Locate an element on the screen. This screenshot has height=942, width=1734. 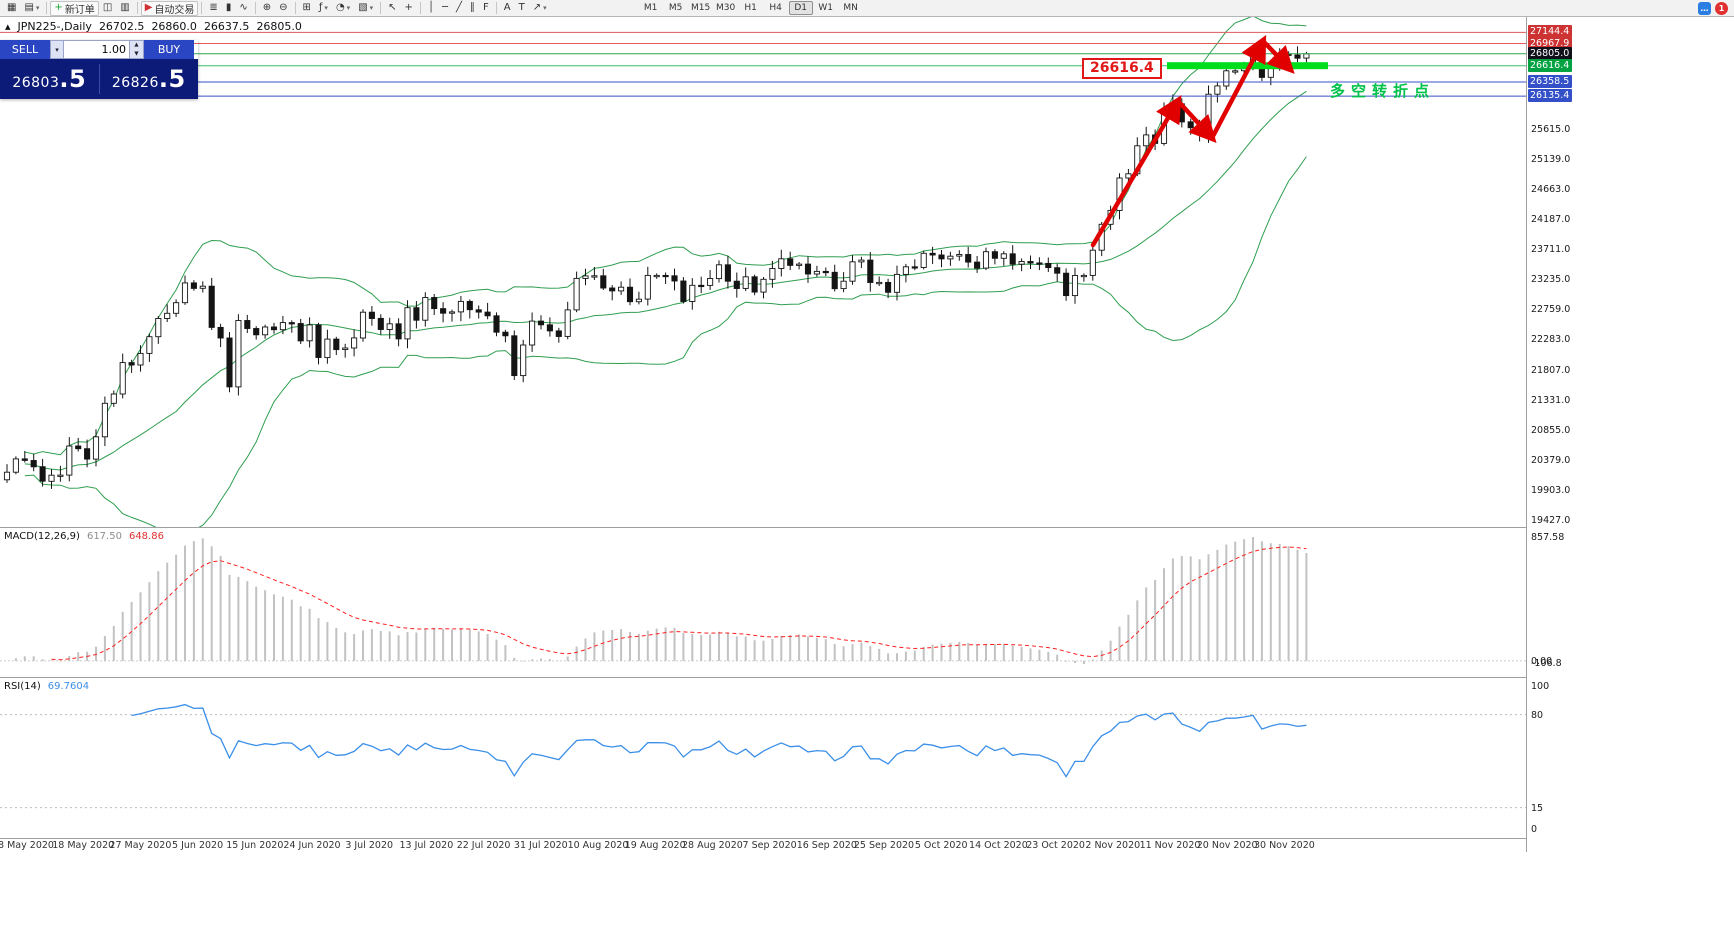
volume-up-icon: ▲ is located at coordinates (136, 45).